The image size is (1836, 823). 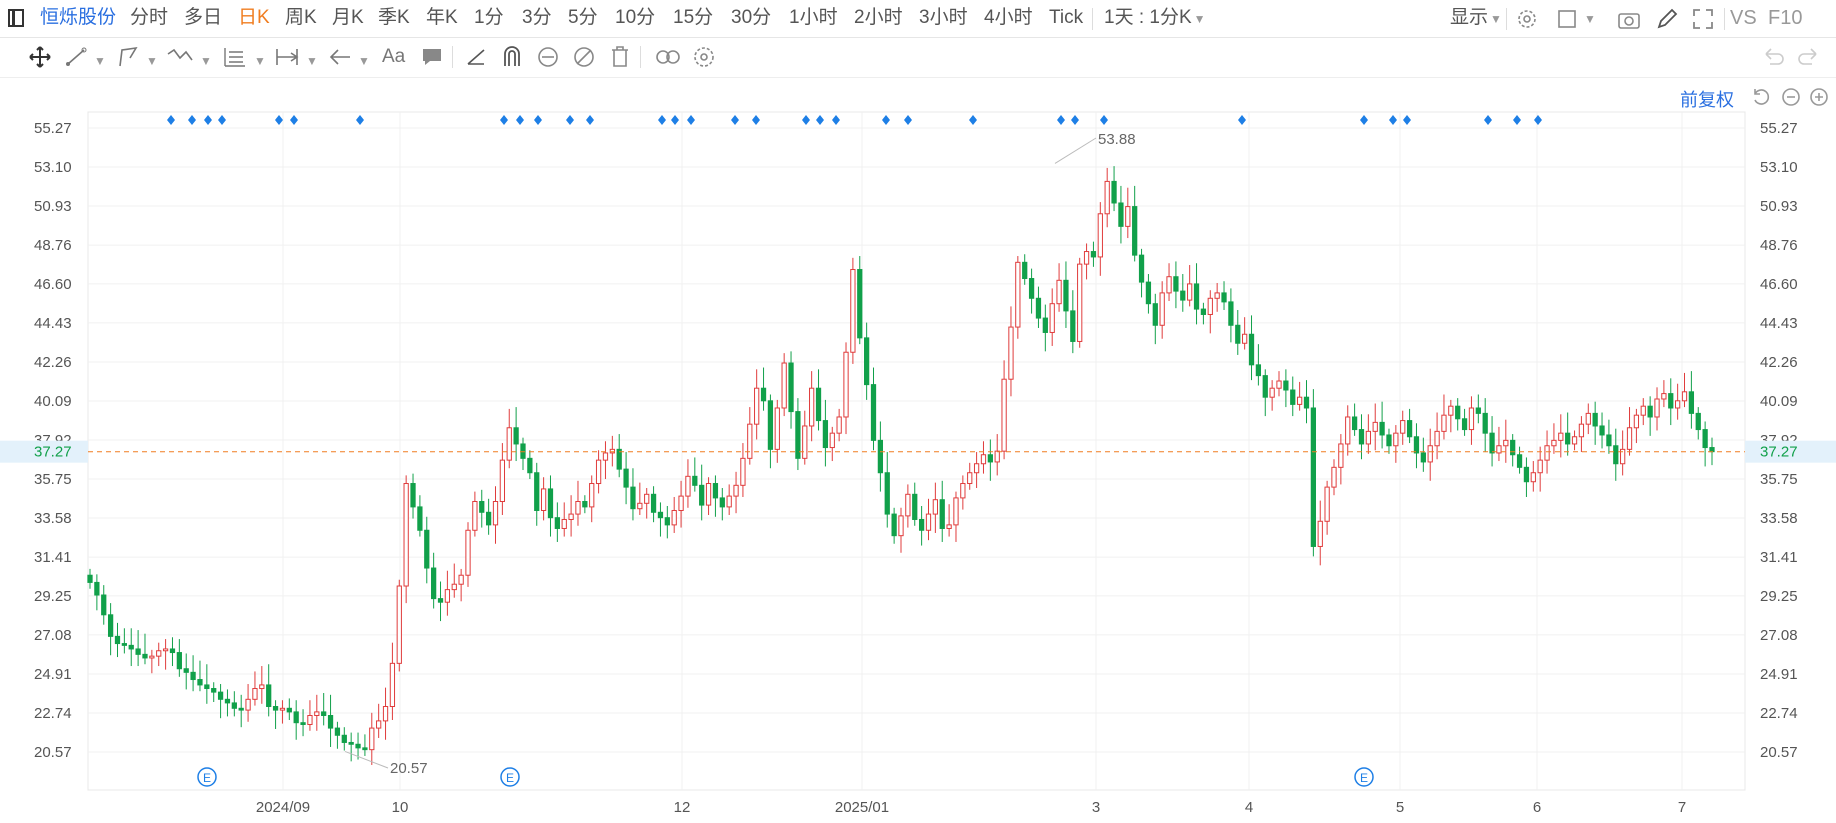 What do you see at coordinates (751, 17) in the screenshot?
I see `period-tab-30min: 30分` at bounding box center [751, 17].